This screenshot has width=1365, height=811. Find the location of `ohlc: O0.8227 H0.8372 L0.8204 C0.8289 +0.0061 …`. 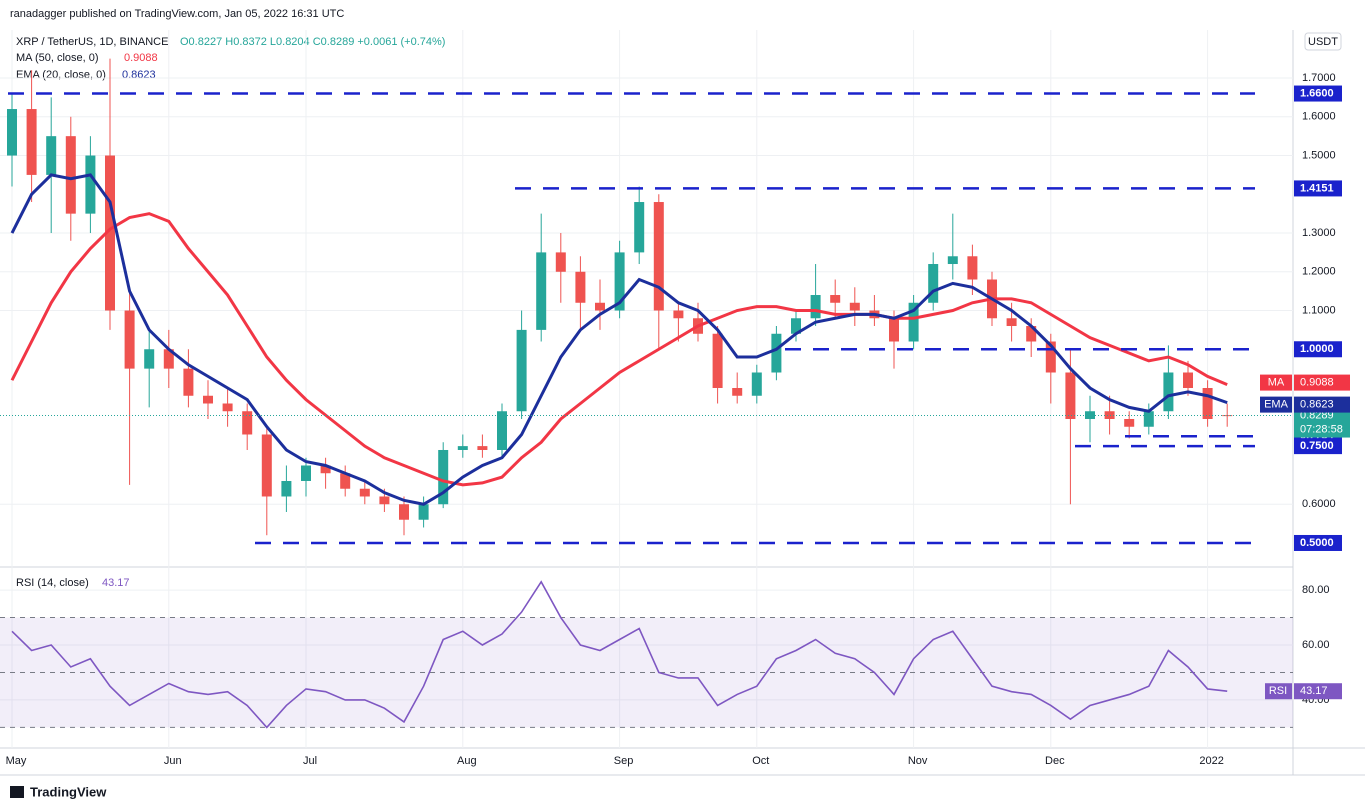

ohlc: O0.8227 H0.8372 L0.8204 C0.8289 +0.0061 … is located at coordinates (312, 42).